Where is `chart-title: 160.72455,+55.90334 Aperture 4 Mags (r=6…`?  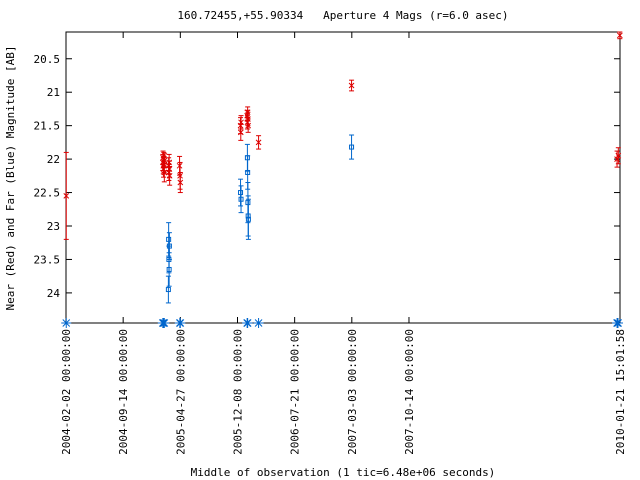 chart-title: 160.72455,+55.90334 Aperture 4 Mags (r=6… is located at coordinates (342, 15).